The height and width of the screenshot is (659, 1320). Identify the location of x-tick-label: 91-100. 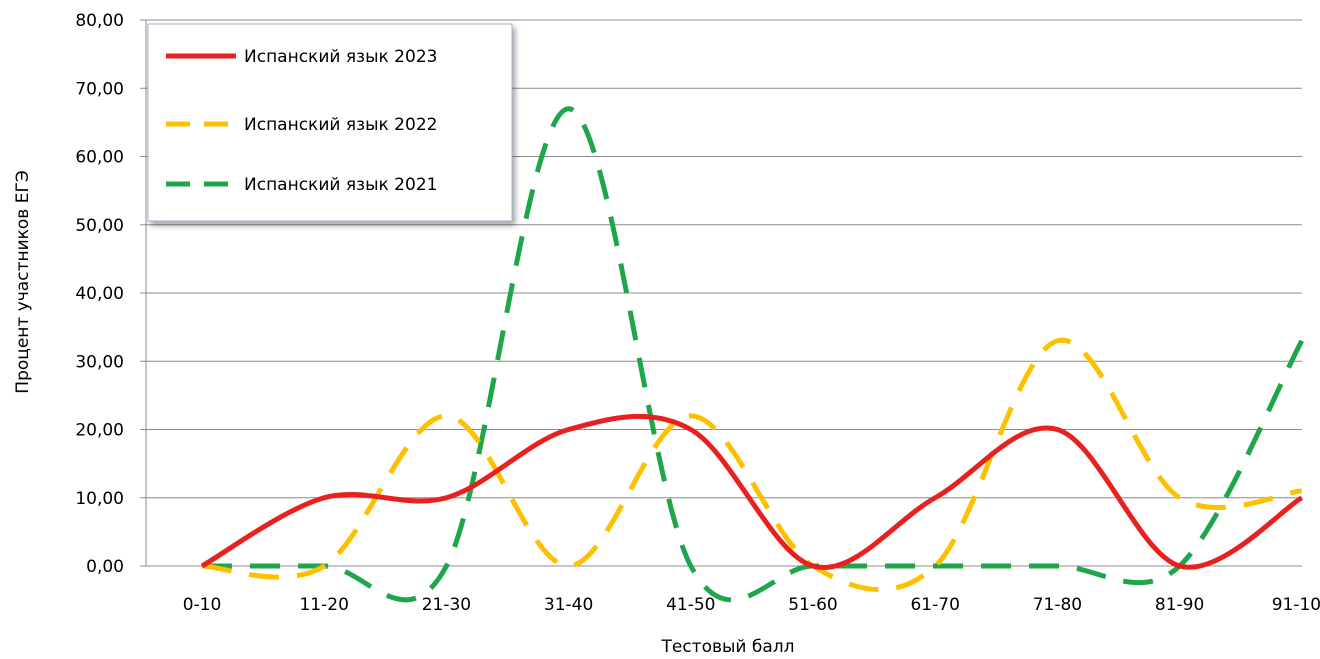
(1296, 605).